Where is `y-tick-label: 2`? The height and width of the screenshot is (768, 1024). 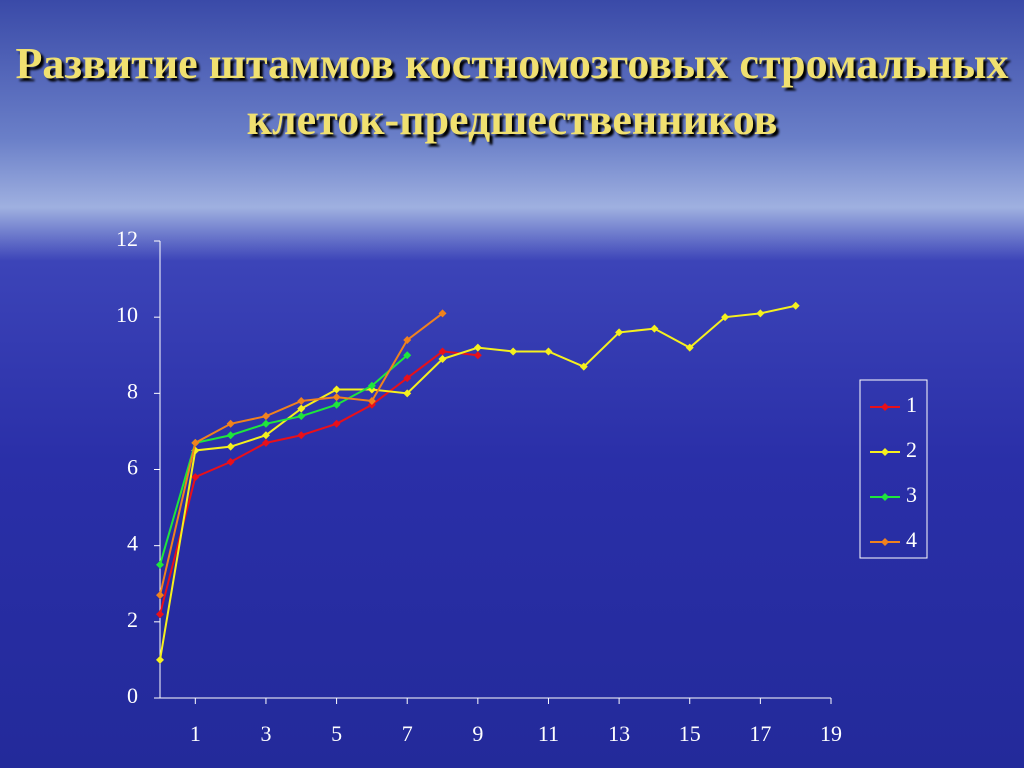
y-tick-label: 2 is located at coordinates (132, 619).